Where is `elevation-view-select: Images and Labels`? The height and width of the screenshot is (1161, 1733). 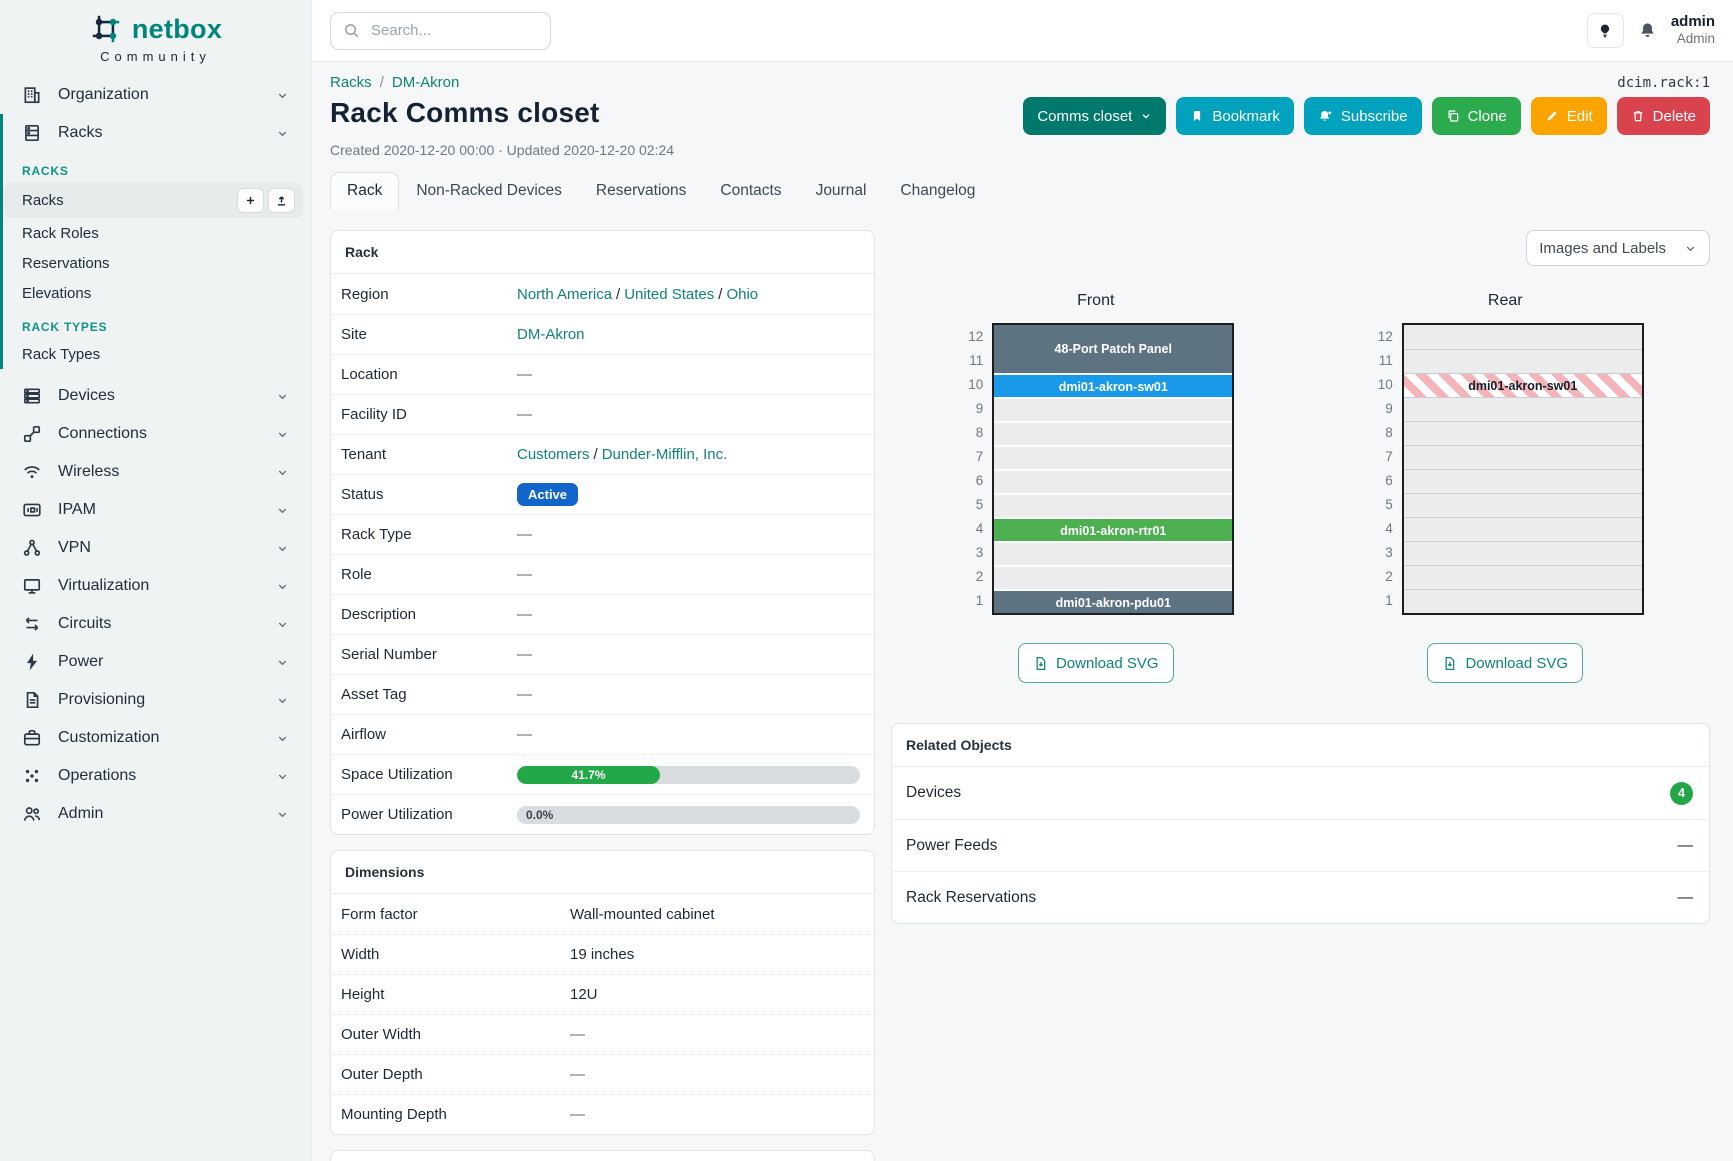 elevation-view-select: Images and Labels is located at coordinates (1618, 248).